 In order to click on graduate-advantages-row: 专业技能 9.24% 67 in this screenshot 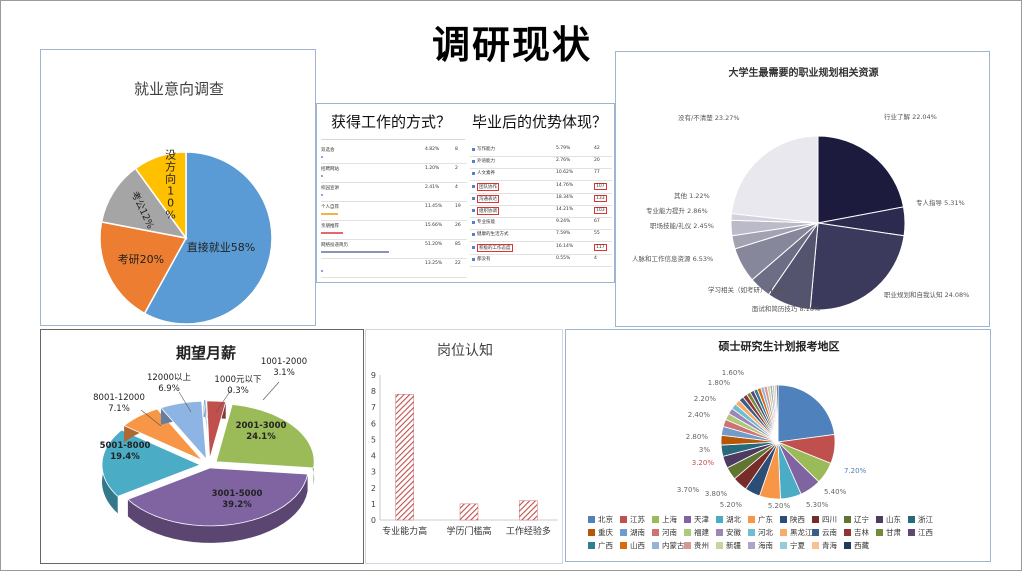, I will do `click(541, 225)`.